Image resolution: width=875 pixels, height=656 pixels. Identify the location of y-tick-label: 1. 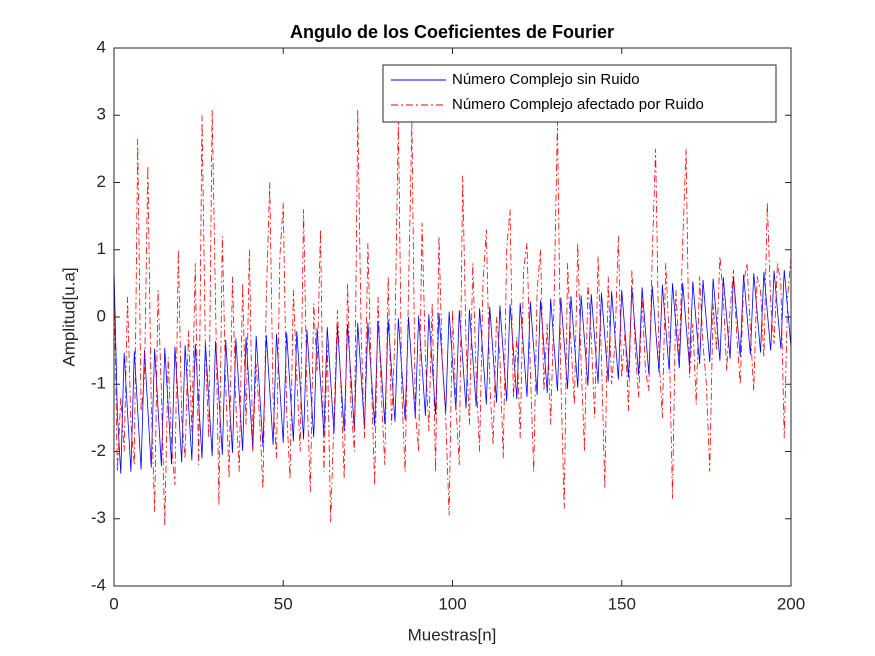
(101, 248).